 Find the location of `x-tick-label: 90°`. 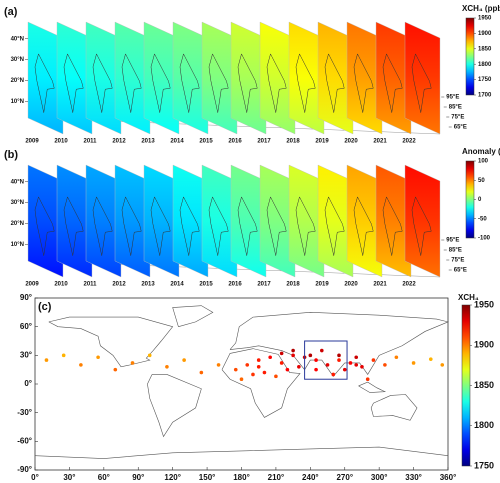

x-tick-label: 90° is located at coordinates (138, 477).